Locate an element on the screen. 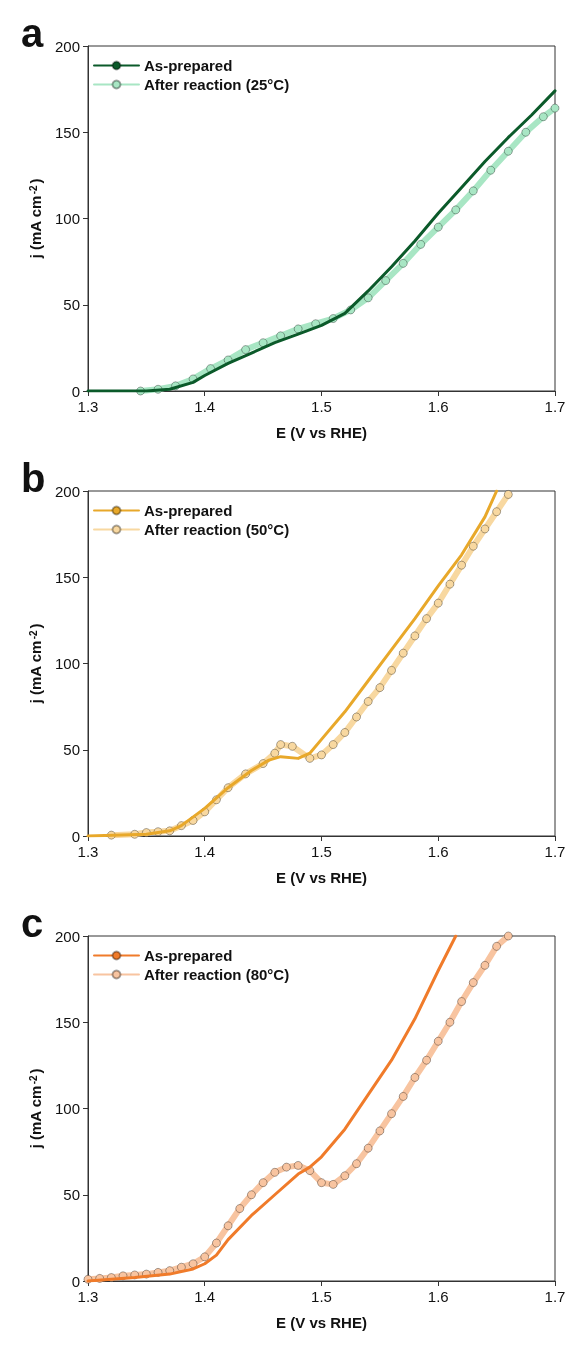 This screenshot has height=1365, width=577. chart-title: a is located at coordinates (32, 33).